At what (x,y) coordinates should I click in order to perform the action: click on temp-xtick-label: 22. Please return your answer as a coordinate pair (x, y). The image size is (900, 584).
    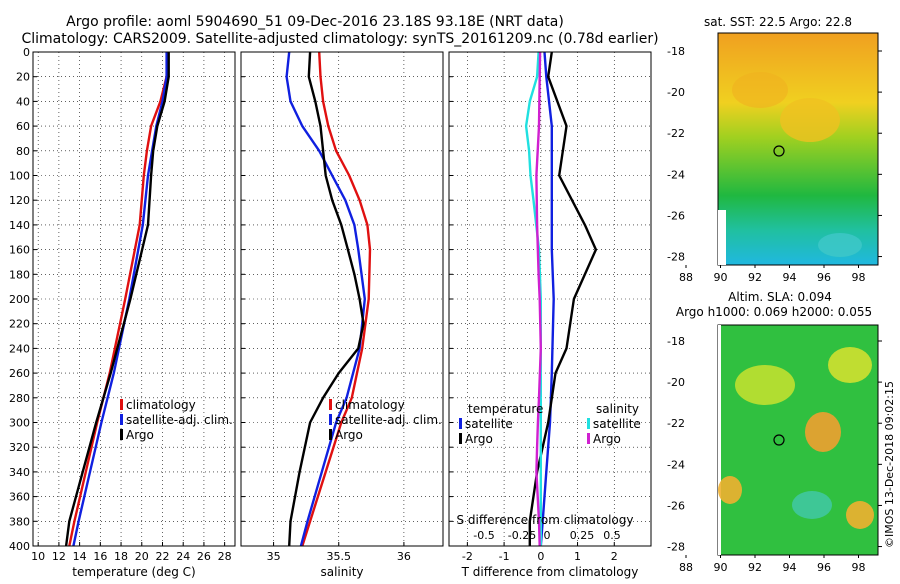
    Looking at the image, I should click on (162, 556).